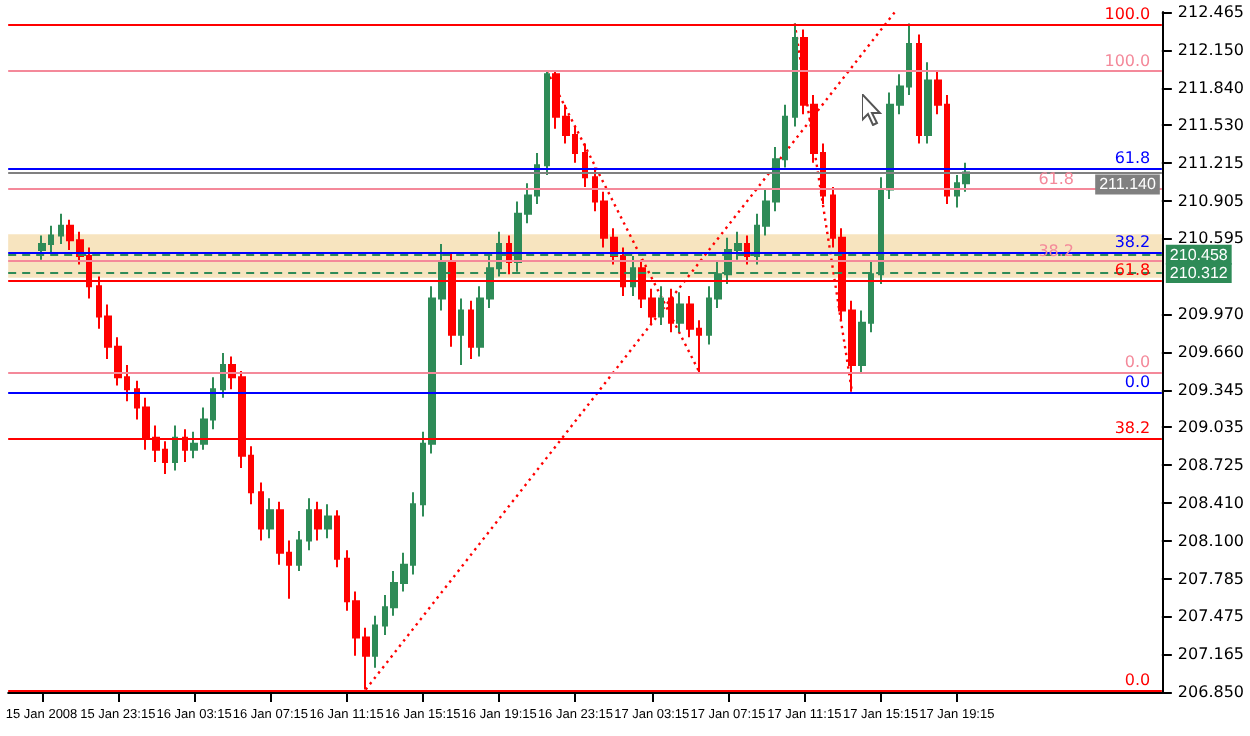 This screenshot has height=736, width=1250. I want to click on y-tick-label: 211.530, so click(1211, 125).